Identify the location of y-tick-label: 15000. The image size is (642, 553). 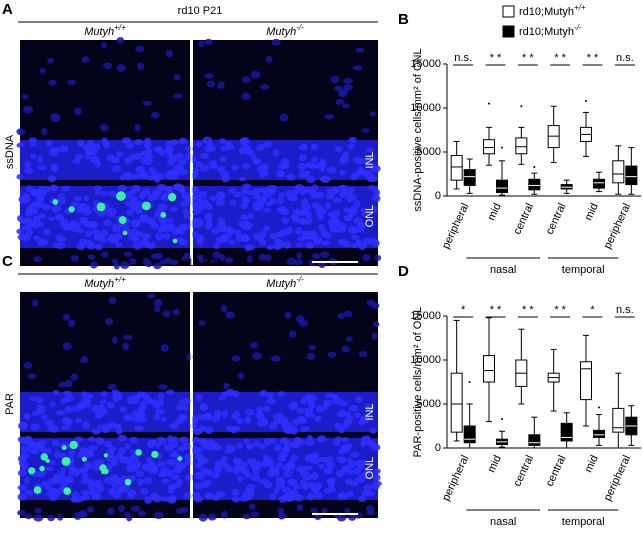
(425, 64).